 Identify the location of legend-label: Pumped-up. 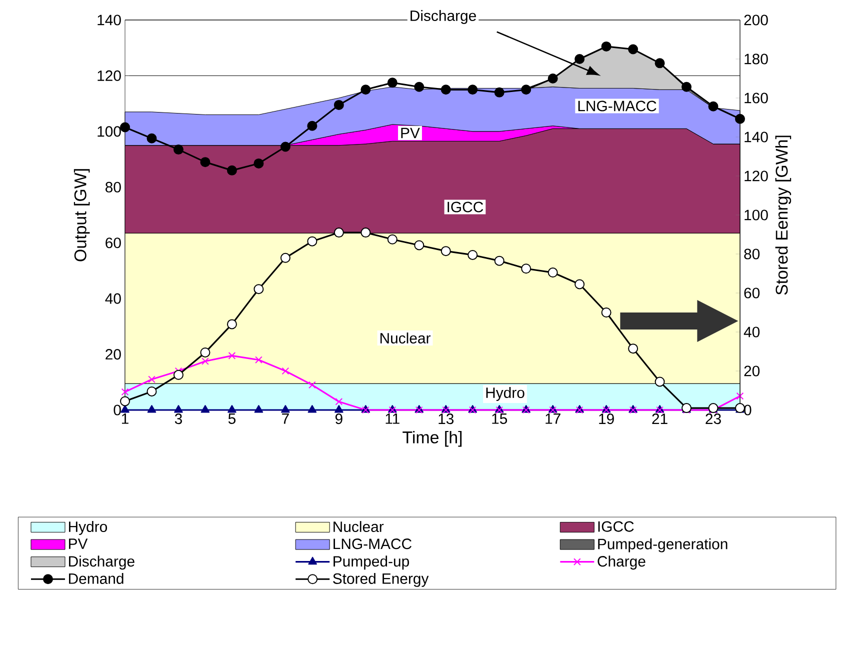
(371, 563).